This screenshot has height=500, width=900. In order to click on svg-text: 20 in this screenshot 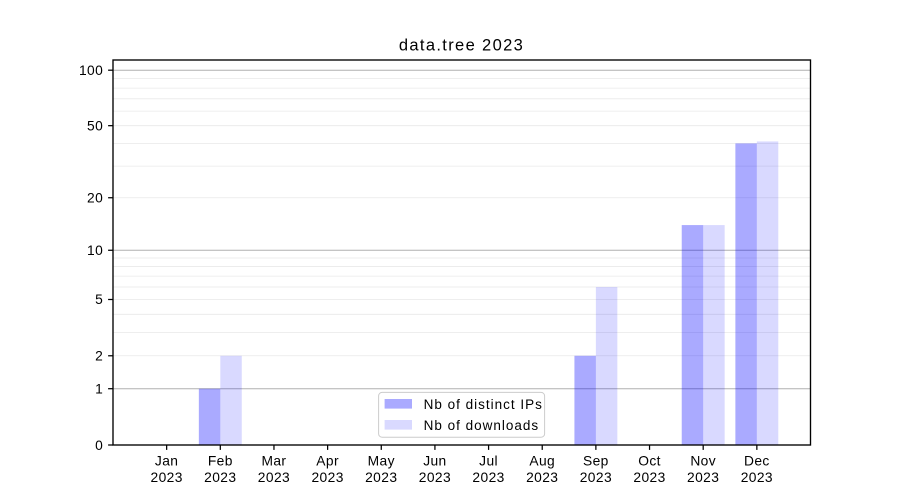, I will do `click(95, 197)`.